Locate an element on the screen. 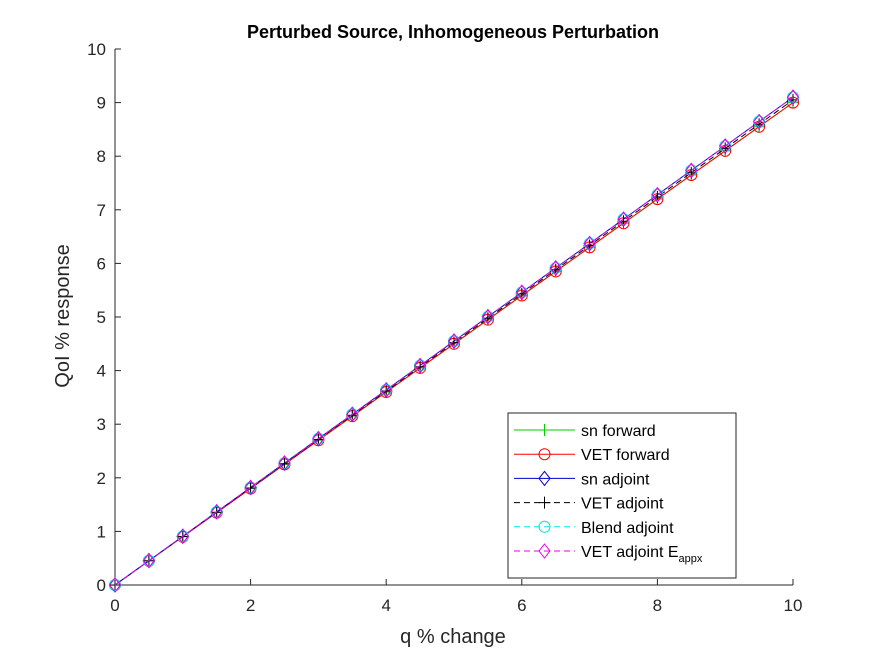 This screenshot has width=875, height=656. legend-item: sn forward is located at coordinates (585, 431).